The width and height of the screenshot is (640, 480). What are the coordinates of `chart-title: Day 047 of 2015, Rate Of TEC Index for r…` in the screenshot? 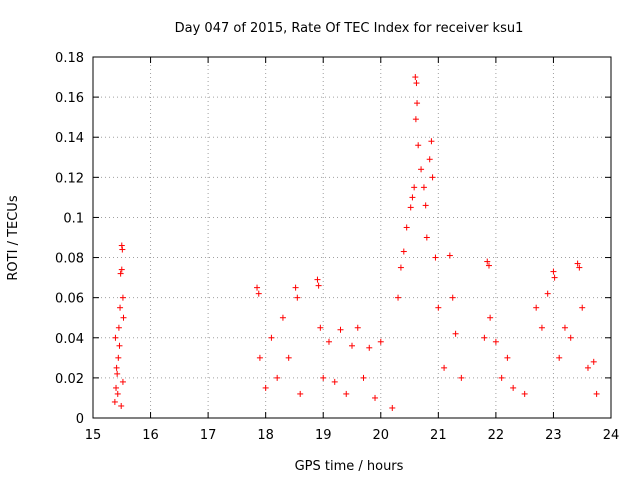 It's located at (349, 28).